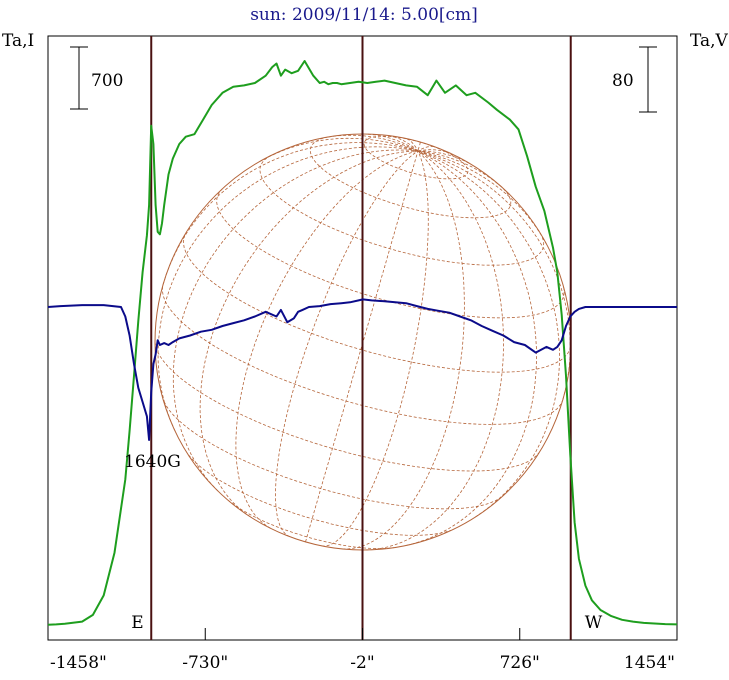 The height and width of the screenshot is (680, 729). Describe the element at coordinates (18, 41) in the screenshot. I see `y-axis-label-left: Ta,I` at that location.